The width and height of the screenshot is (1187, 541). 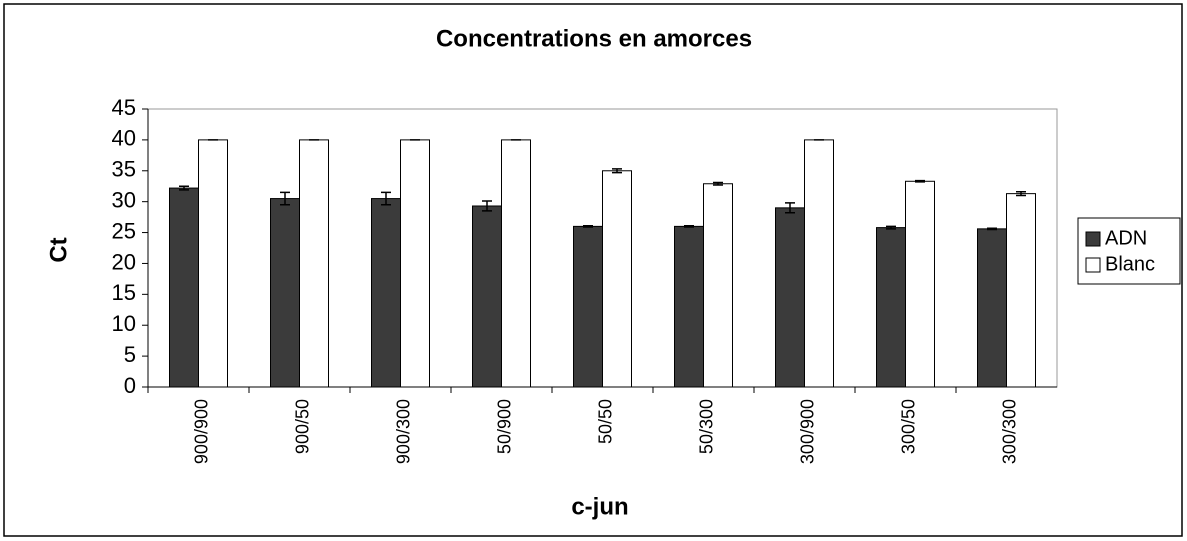 I want to click on legend-label: ADN, so click(x=1126, y=238).